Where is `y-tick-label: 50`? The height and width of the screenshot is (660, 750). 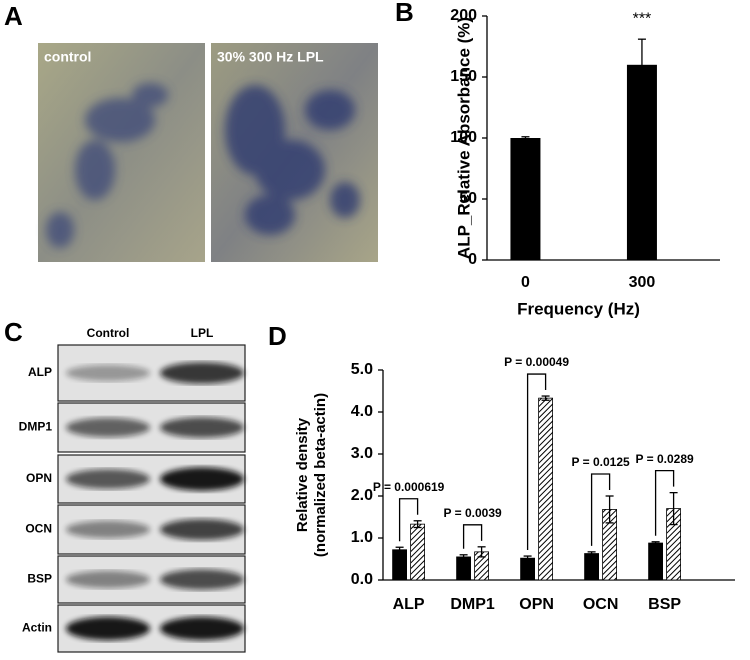
y-tick-label: 50 is located at coordinates (468, 198).